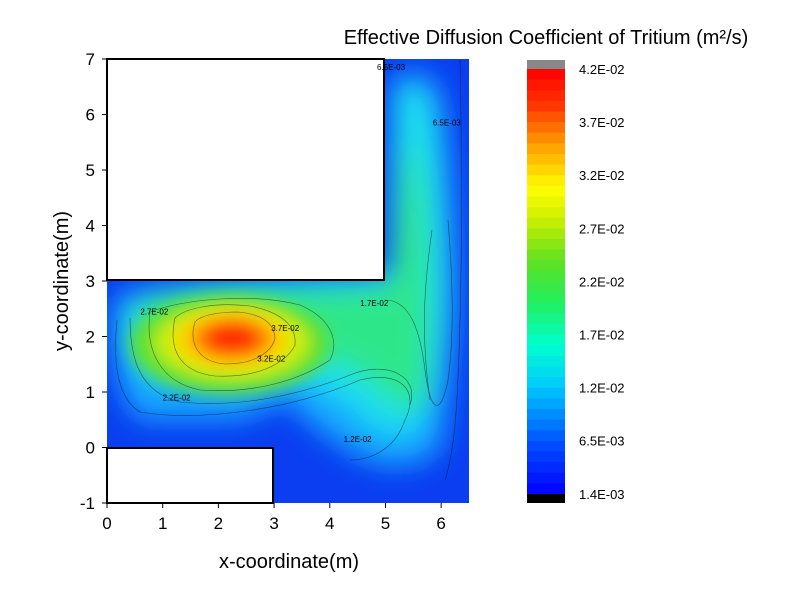 The width and height of the screenshot is (804, 603). I want to click on y-axis-ticks: -1 0 1 2 3 4 5 6 7, so click(93, 281).